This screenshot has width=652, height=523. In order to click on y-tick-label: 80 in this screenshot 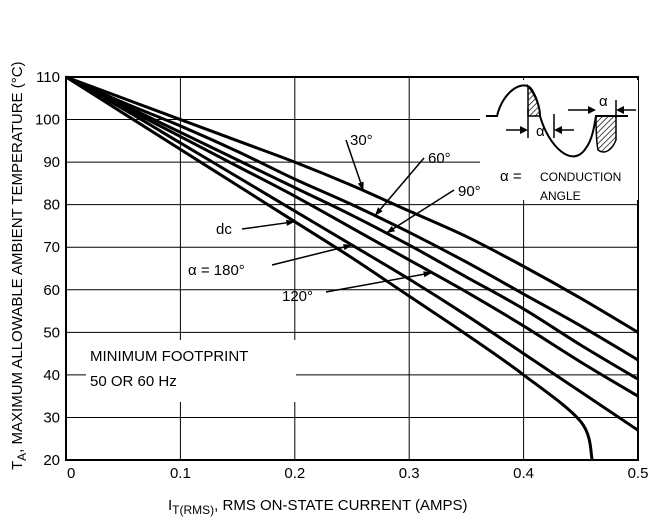, I will do `click(51, 205)`.